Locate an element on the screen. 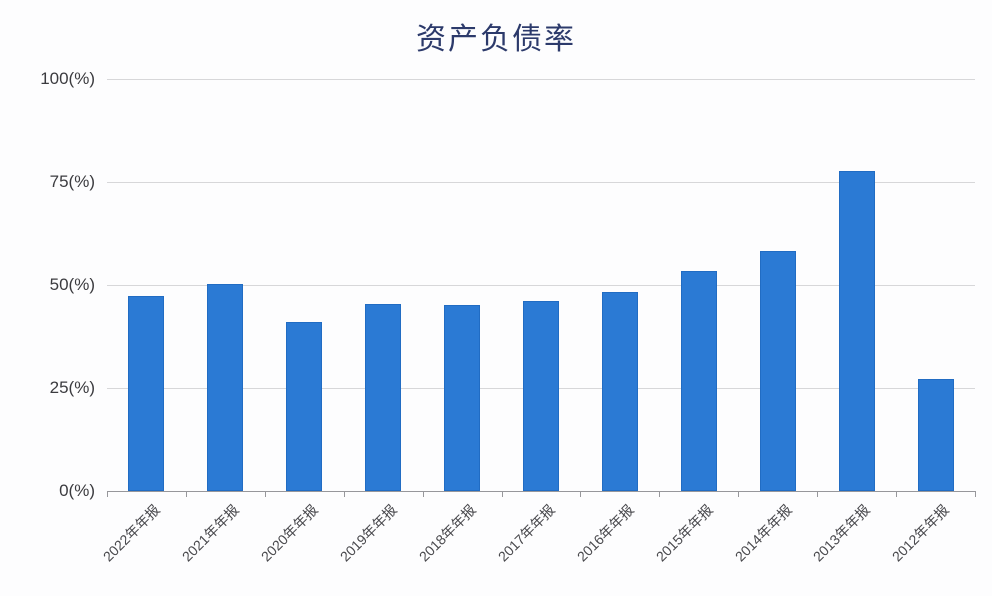 The width and height of the screenshot is (992, 596). y-axis-tick-label: 100(%) is located at coordinates (67, 78).